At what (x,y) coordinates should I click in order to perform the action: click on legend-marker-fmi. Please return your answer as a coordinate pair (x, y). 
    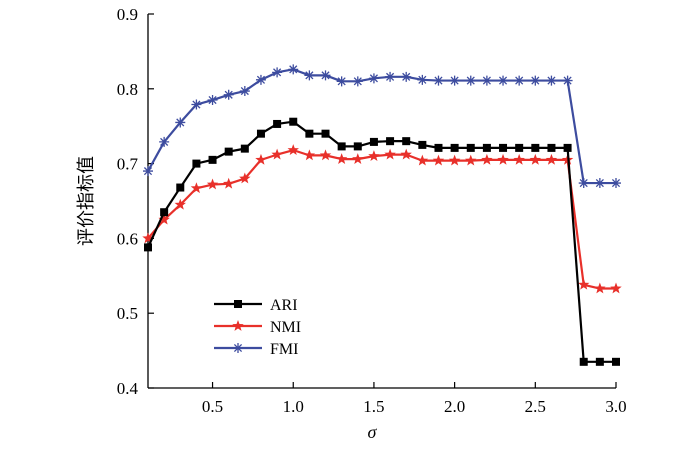
    Looking at the image, I should click on (238, 348).